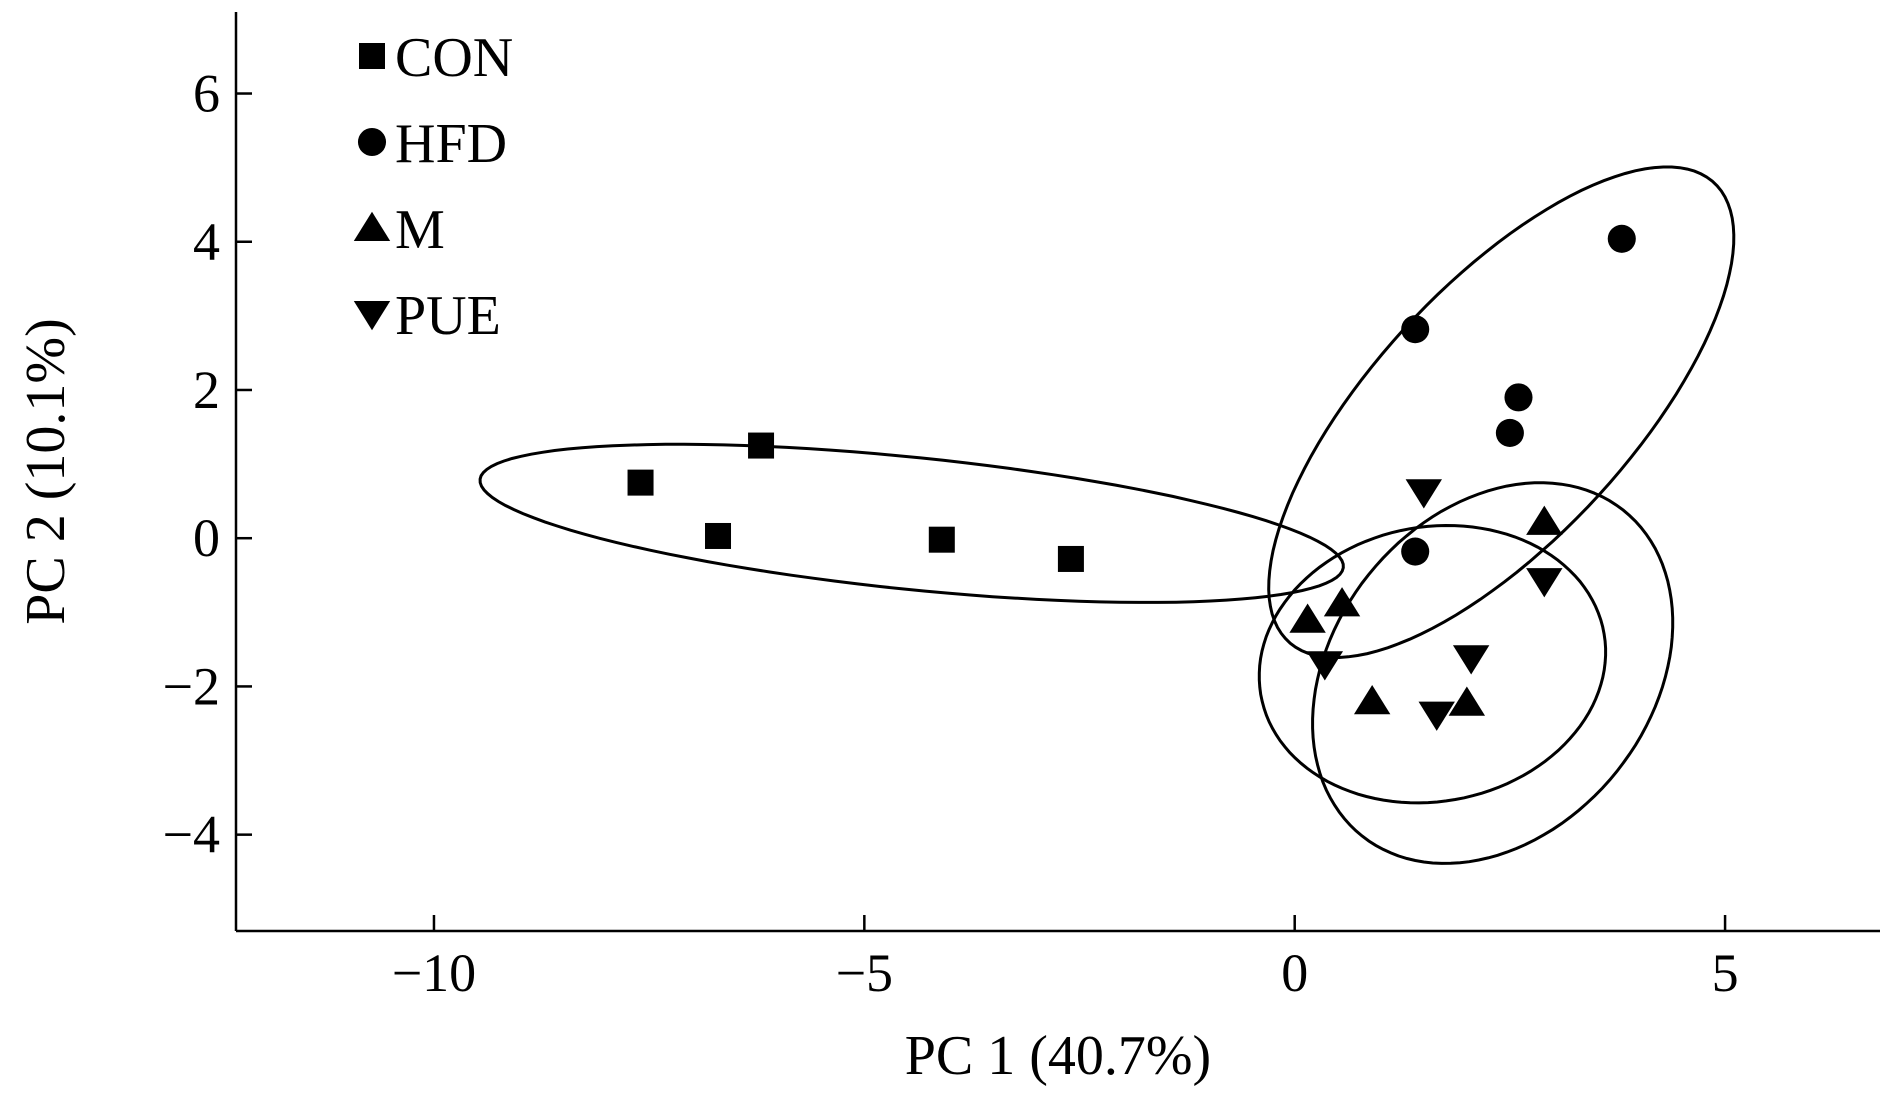  What do you see at coordinates (451, 144) in the screenshot?
I see `legend-label-hfd: HFD` at bounding box center [451, 144].